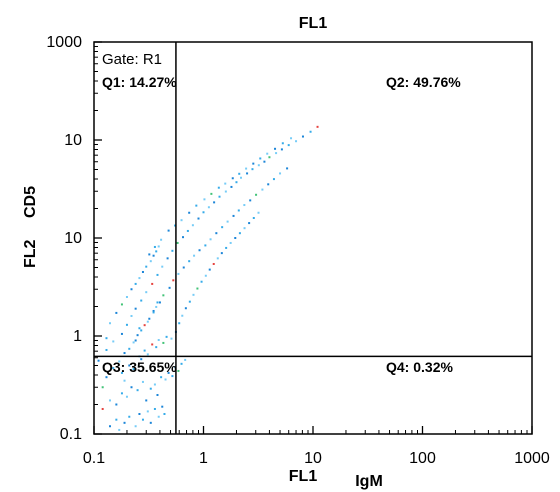 This screenshot has width=560, height=492. Describe the element at coordinates (313, 23) in the screenshot. I see `chart-title: FL1` at that location.